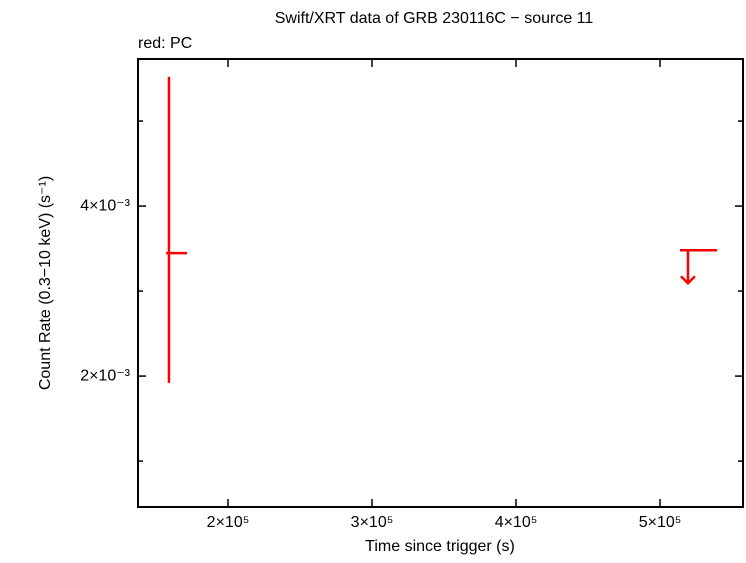 This screenshot has height=563, width=746. Describe the element at coordinates (228, 522) in the screenshot. I see `x-tick-label: 2×10⁵` at that location.